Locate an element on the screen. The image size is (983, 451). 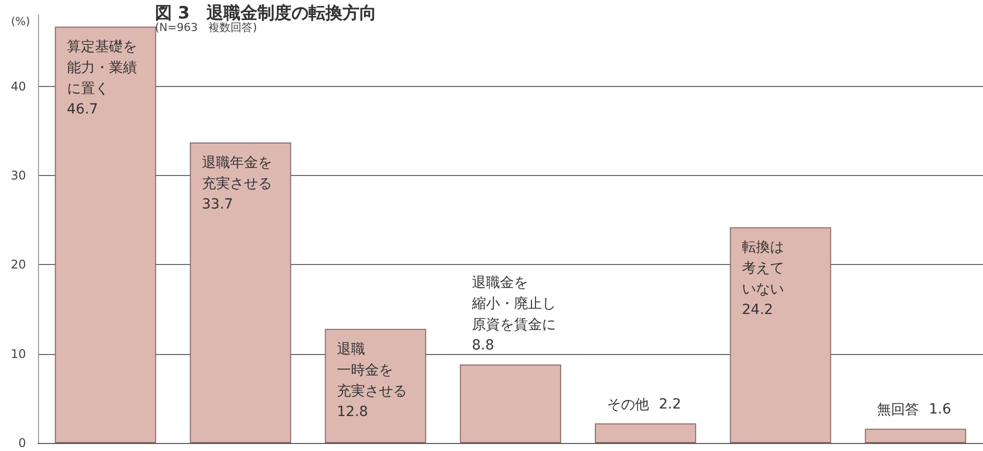
x-tick-label: 無回答 is located at coordinates (897, 410).